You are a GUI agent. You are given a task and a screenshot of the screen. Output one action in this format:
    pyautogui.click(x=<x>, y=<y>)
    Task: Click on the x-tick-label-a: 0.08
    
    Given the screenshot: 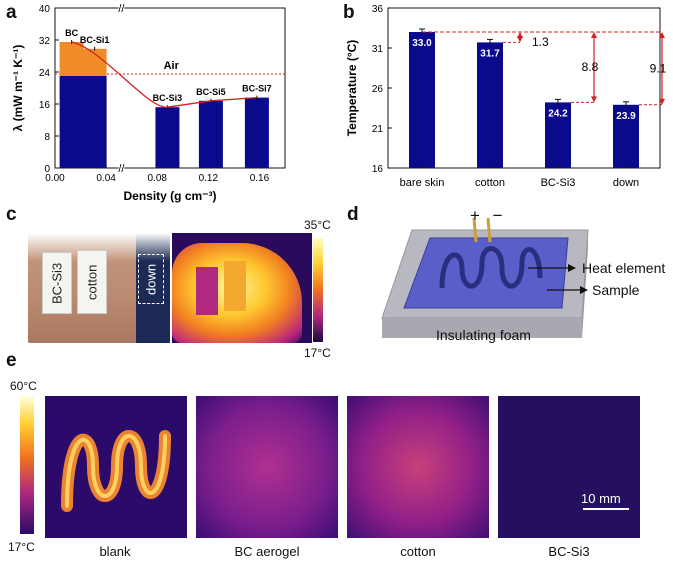 What is the action you would take?
    pyautogui.click(x=157, y=178)
    